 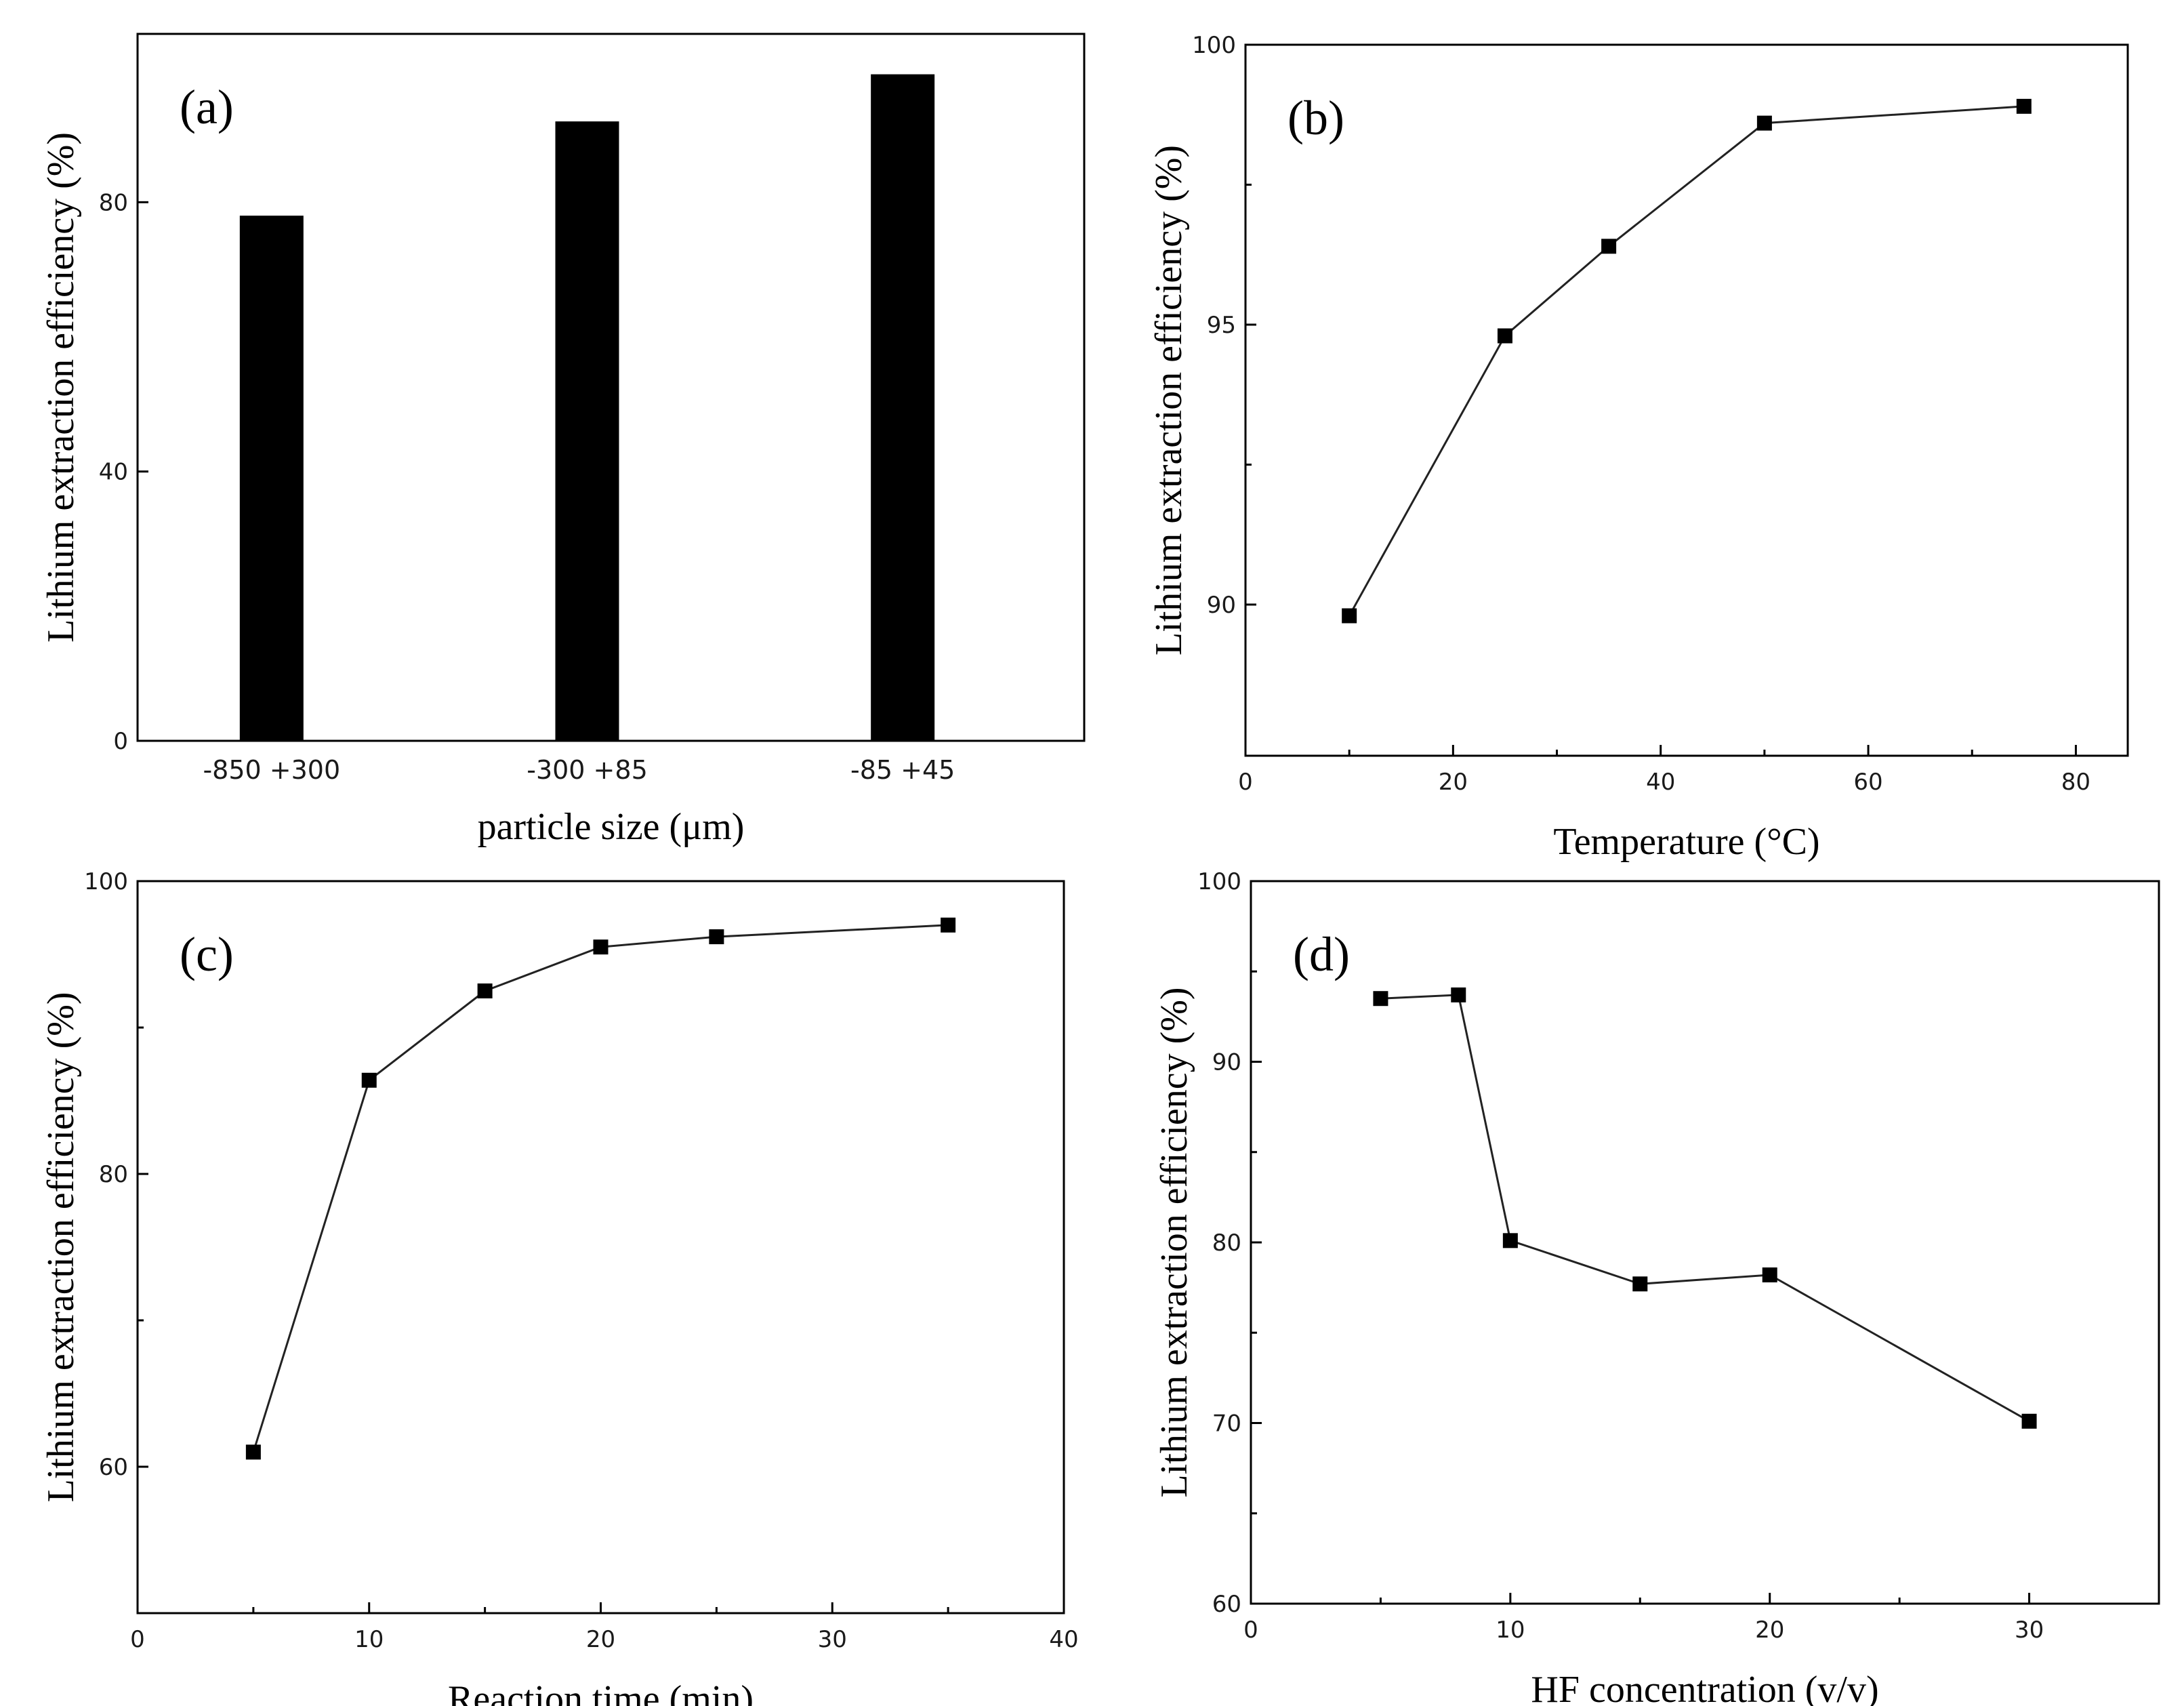 I want to click on y-axis-title-d: Lithium extraction efficiency (%), so click(x=1174, y=1242).